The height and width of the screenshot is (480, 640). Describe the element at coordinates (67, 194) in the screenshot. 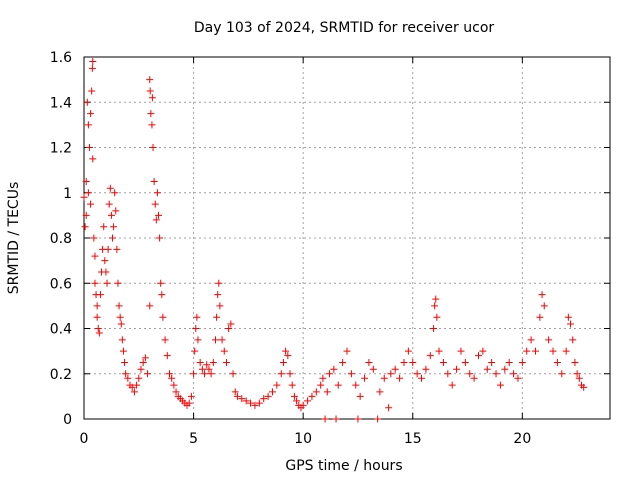

I see `y-tick-label: 1` at that location.